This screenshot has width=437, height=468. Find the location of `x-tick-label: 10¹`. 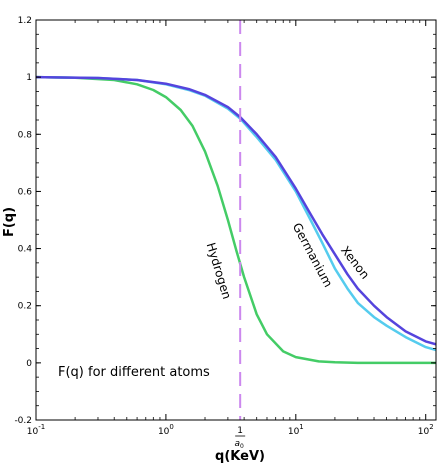

x-tick-label: 10¹ is located at coordinates (296, 430).